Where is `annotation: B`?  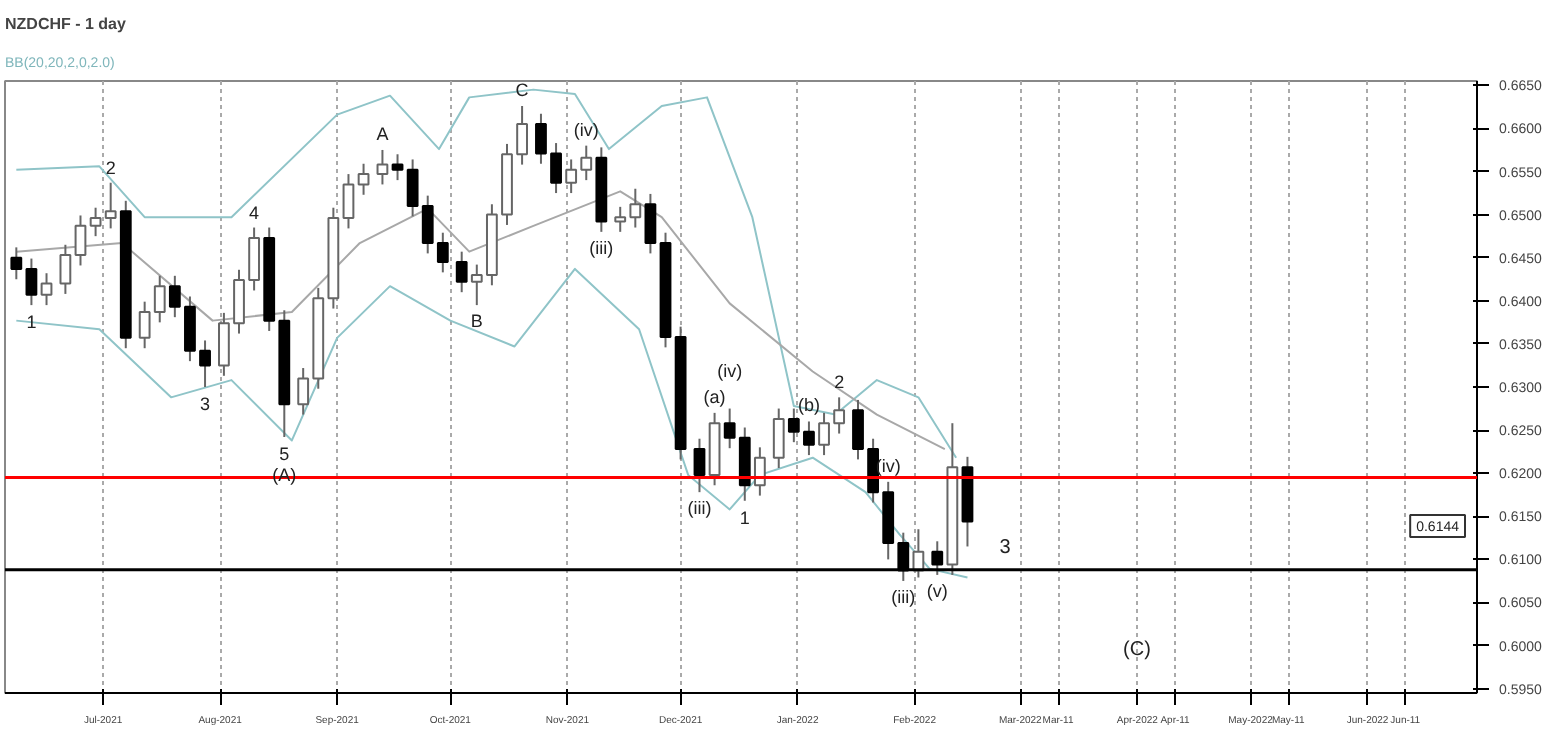
annotation: B is located at coordinates (476, 321).